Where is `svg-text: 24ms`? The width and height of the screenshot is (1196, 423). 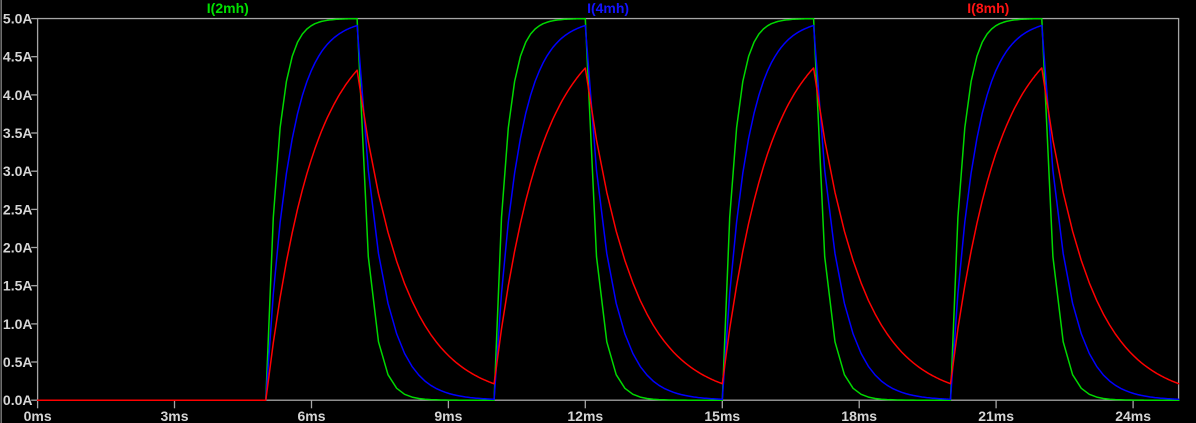
svg-text: 24ms is located at coordinates (1133, 415).